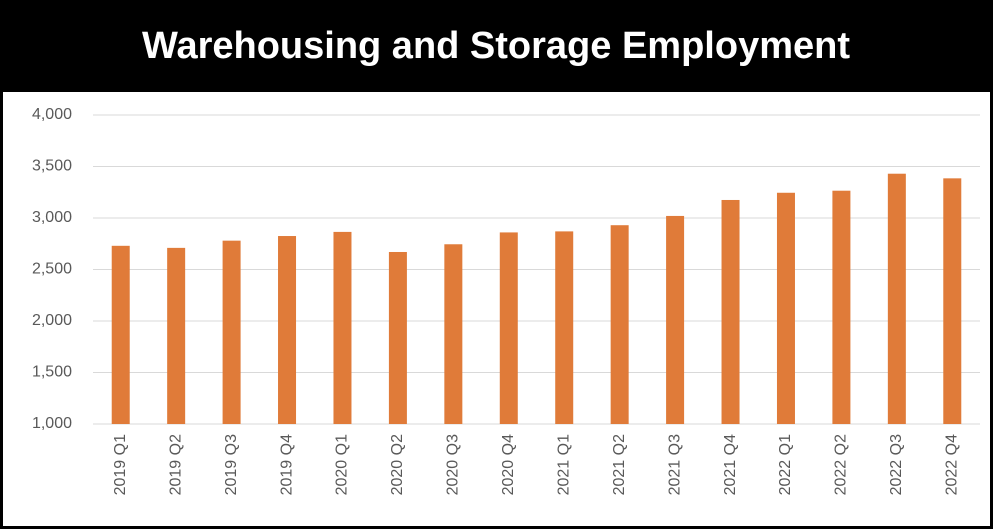 This screenshot has height=529, width=993. What do you see at coordinates (52, 320) in the screenshot?
I see `y-tick-label: 2,000` at bounding box center [52, 320].